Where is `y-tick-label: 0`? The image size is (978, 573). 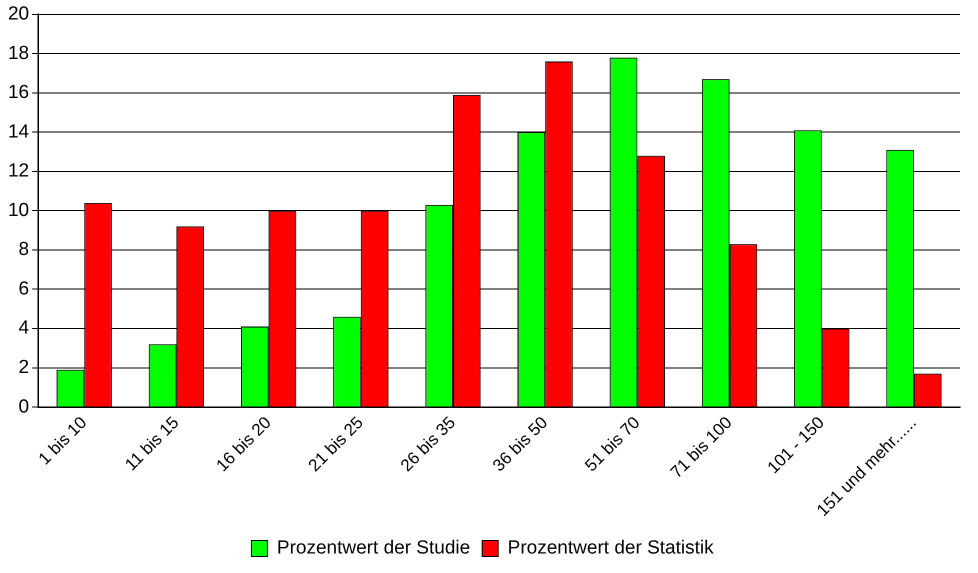
y-tick-label: 0 is located at coordinates (24, 407).